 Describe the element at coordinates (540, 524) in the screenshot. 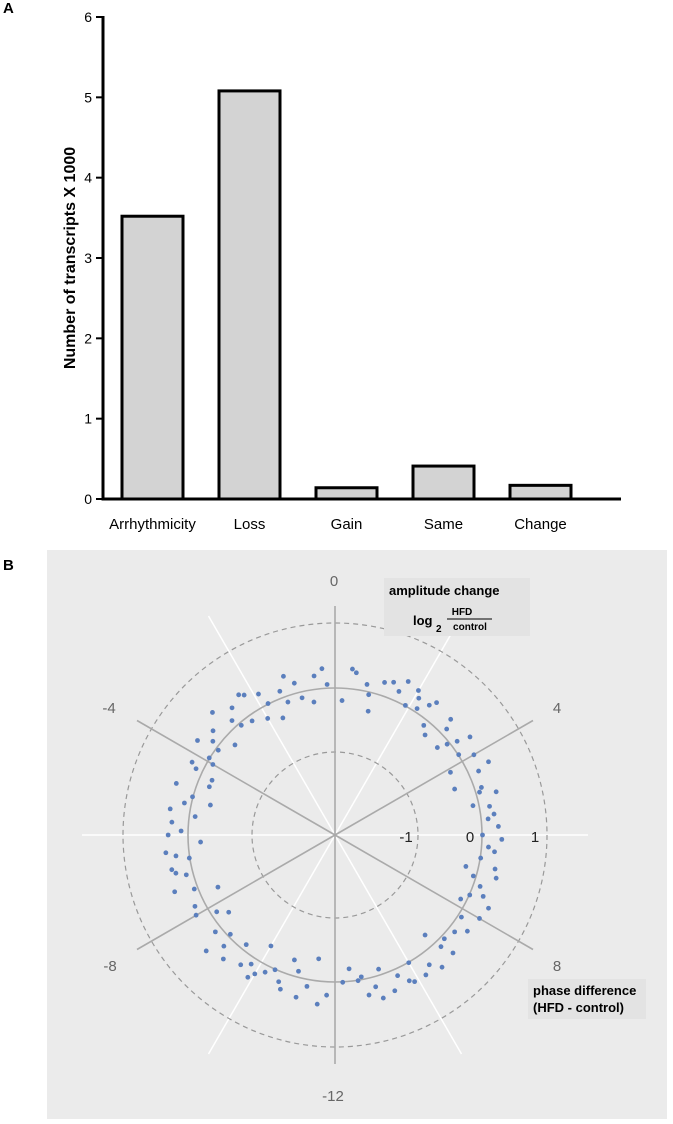

I see `x-category-label: Change` at that location.